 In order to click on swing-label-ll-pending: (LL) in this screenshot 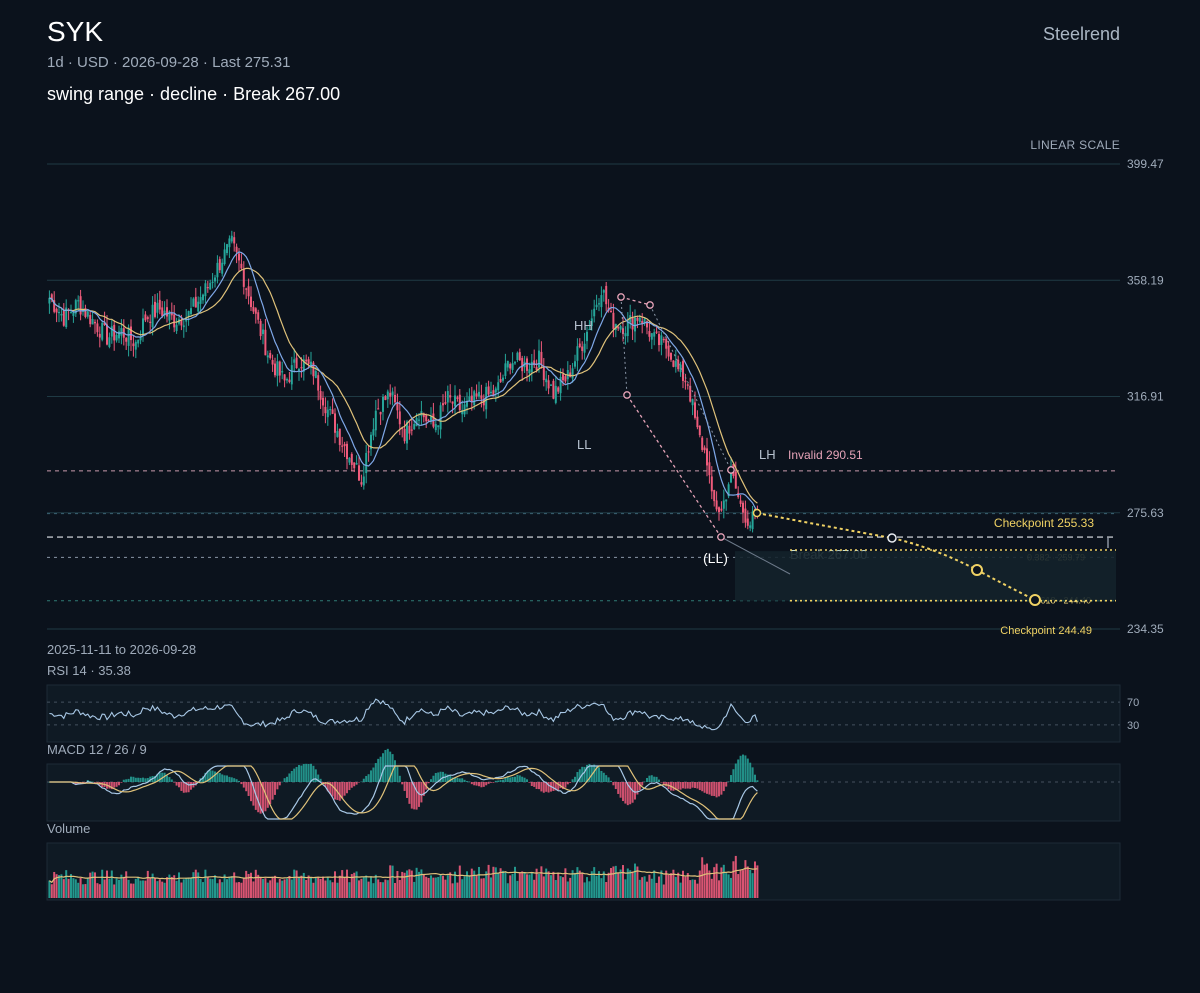, I will do `click(715, 558)`.